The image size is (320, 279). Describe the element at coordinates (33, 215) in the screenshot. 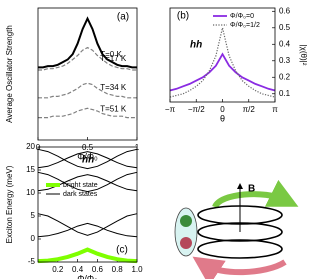

I see `y-tick-label: 5` at that location.